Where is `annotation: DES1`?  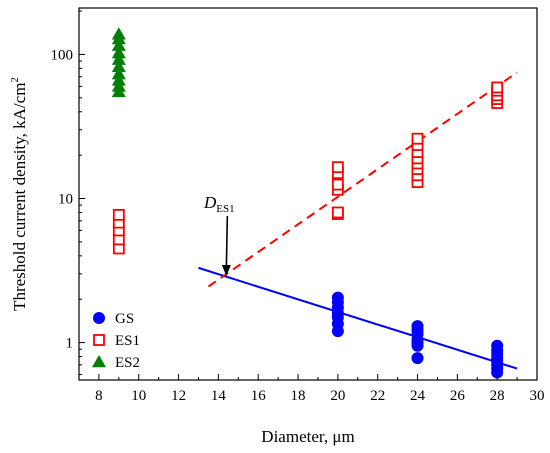
annotation: DES1 is located at coordinates (219, 235).